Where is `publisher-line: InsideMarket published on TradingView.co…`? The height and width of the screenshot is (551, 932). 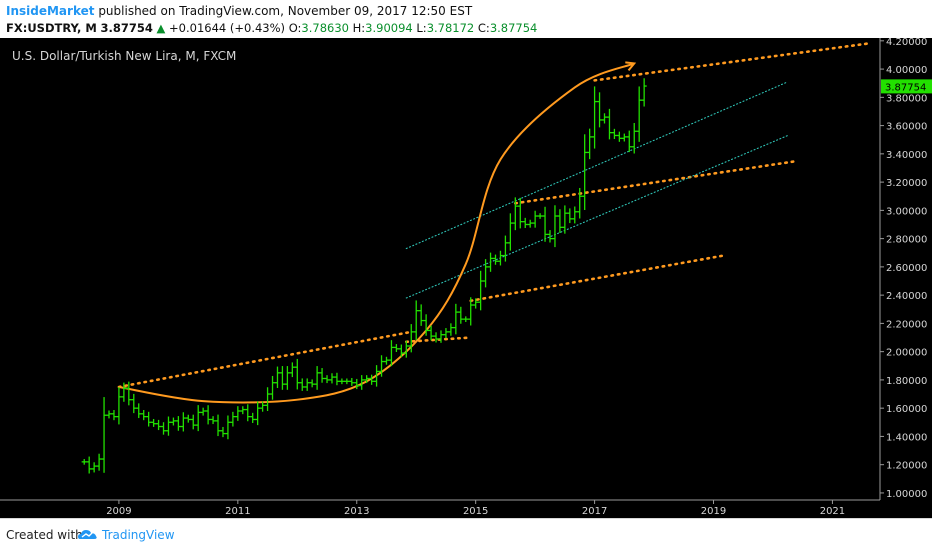
publisher-line: InsideMarket published on TradingView.co… is located at coordinates (239, 11).